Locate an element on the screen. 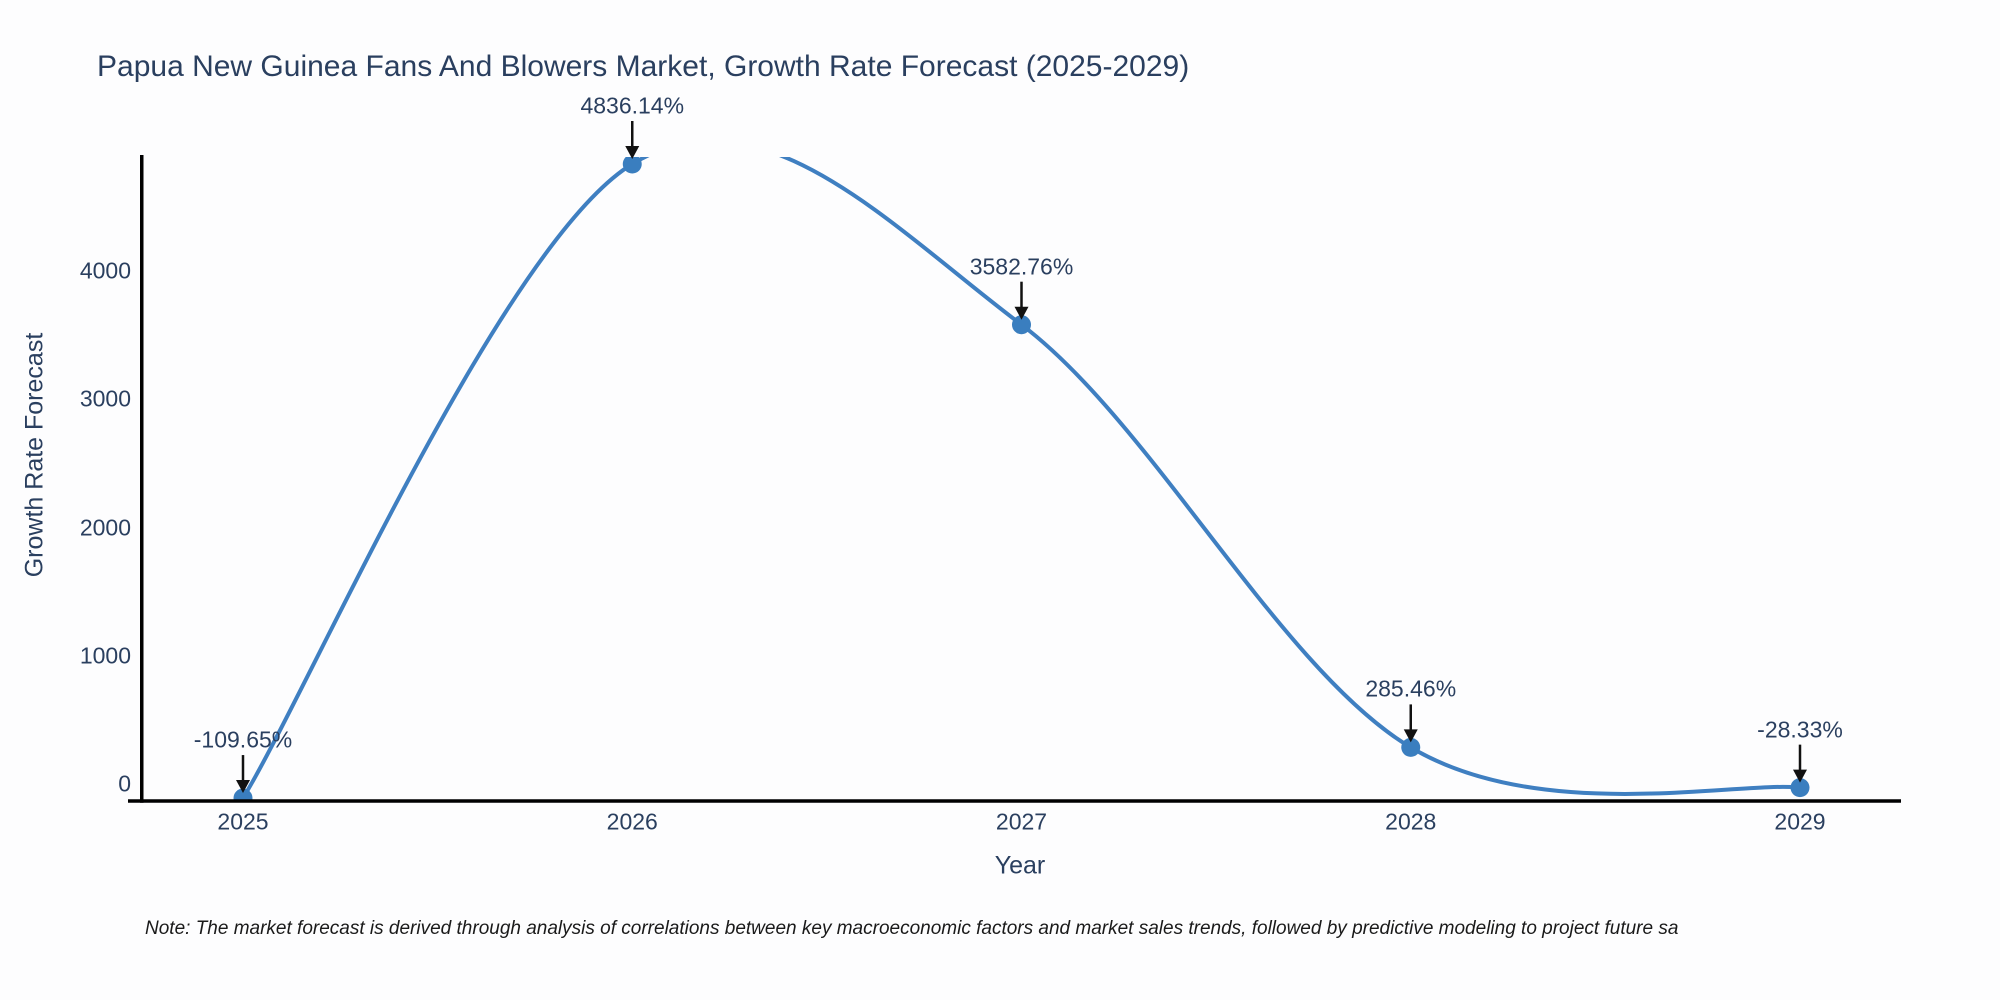 This screenshot has height=1000, width=2000. data-point-marker-2026 is located at coordinates (632, 165).